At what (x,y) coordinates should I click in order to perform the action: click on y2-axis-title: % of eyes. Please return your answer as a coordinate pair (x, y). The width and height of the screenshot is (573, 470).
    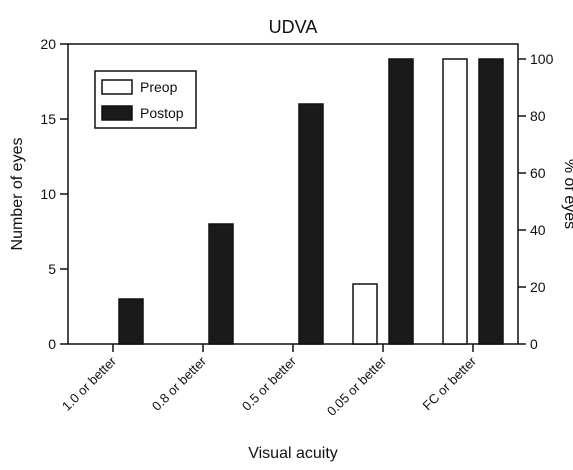
    Looking at the image, I should click on (567, 194).